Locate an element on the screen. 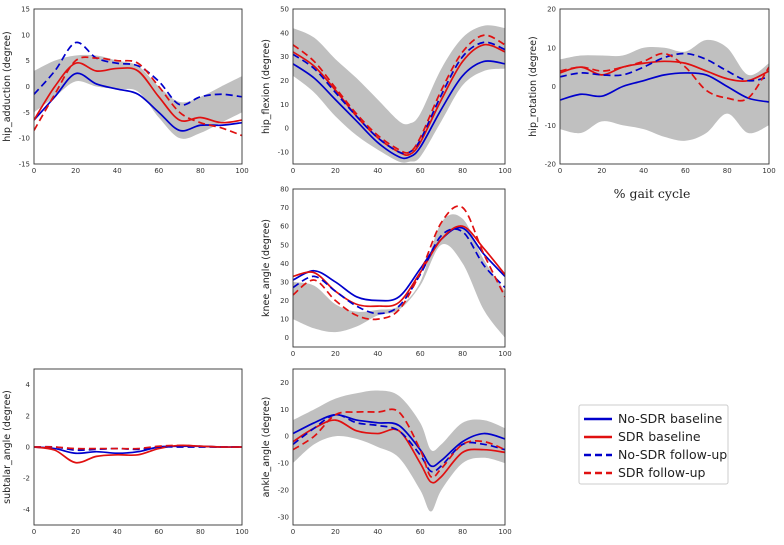  hip-flexion-y-tick-label: 0 is located at coordinates (287, 129).